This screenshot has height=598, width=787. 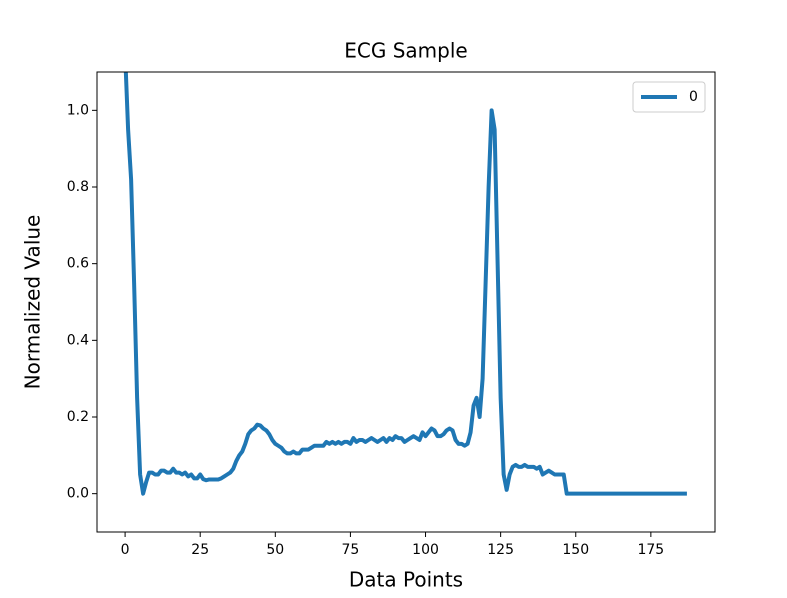 I want to click on x-axis-label: Data Points, so click(x=406, y=580).